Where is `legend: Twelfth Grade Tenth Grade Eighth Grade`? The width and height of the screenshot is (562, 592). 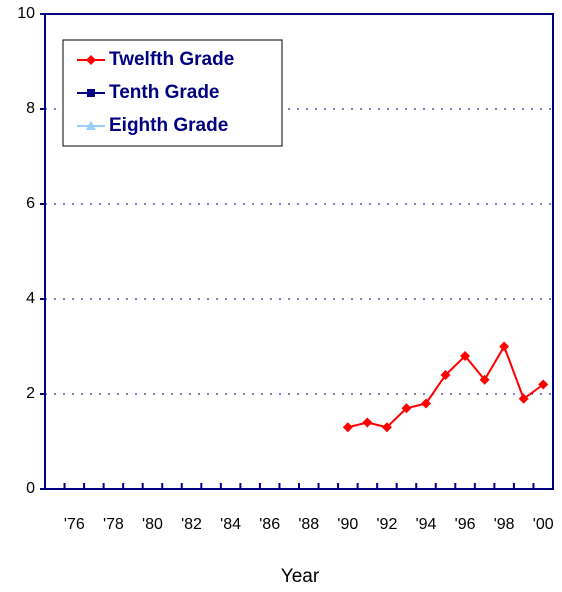
legend: Twelfth Grade Tenth Grade Eighth Grade is located at coordinates (172, 93).